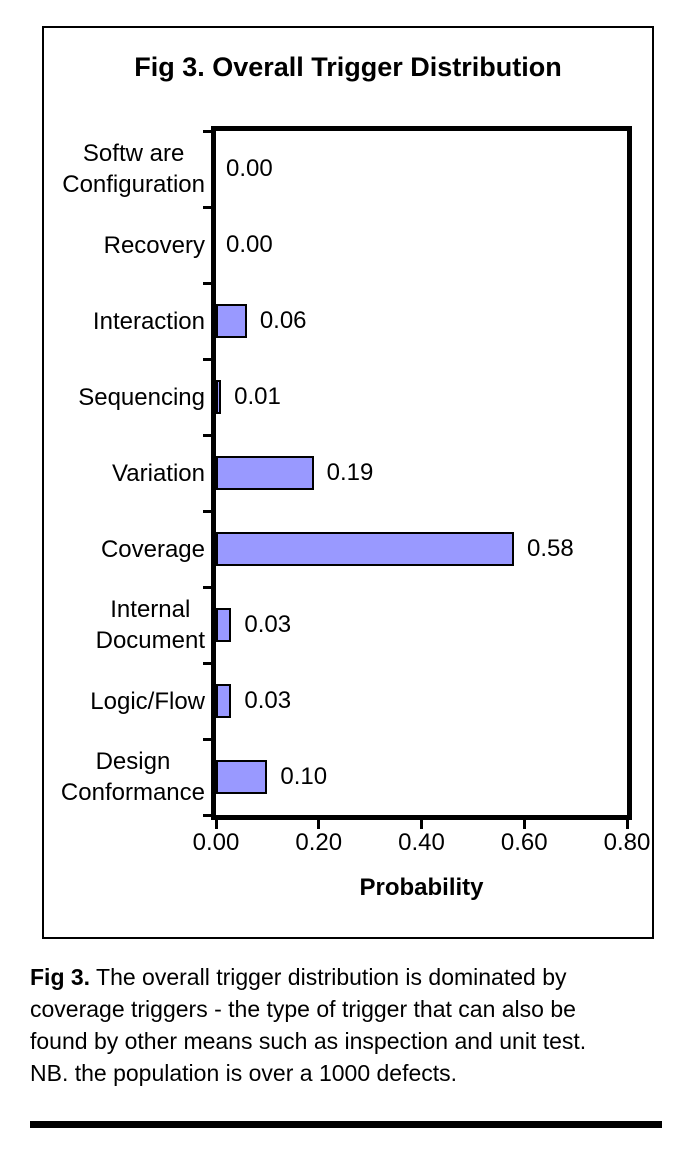 The height and width of the screenshot is (1154, 688). Describe the element at coordinates (304, 776) in the screenshot. I see `bar-value-label: 0.10` at that location.